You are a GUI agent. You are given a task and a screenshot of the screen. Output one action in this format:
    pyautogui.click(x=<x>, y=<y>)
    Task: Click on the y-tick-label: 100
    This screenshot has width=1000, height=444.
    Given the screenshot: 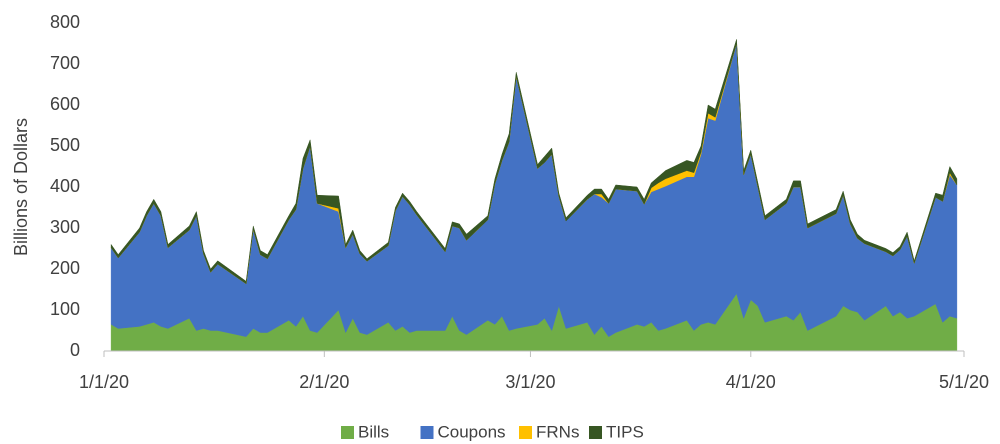 What is the action you would take?
    pyautogui.click(x=65, y=309)
    